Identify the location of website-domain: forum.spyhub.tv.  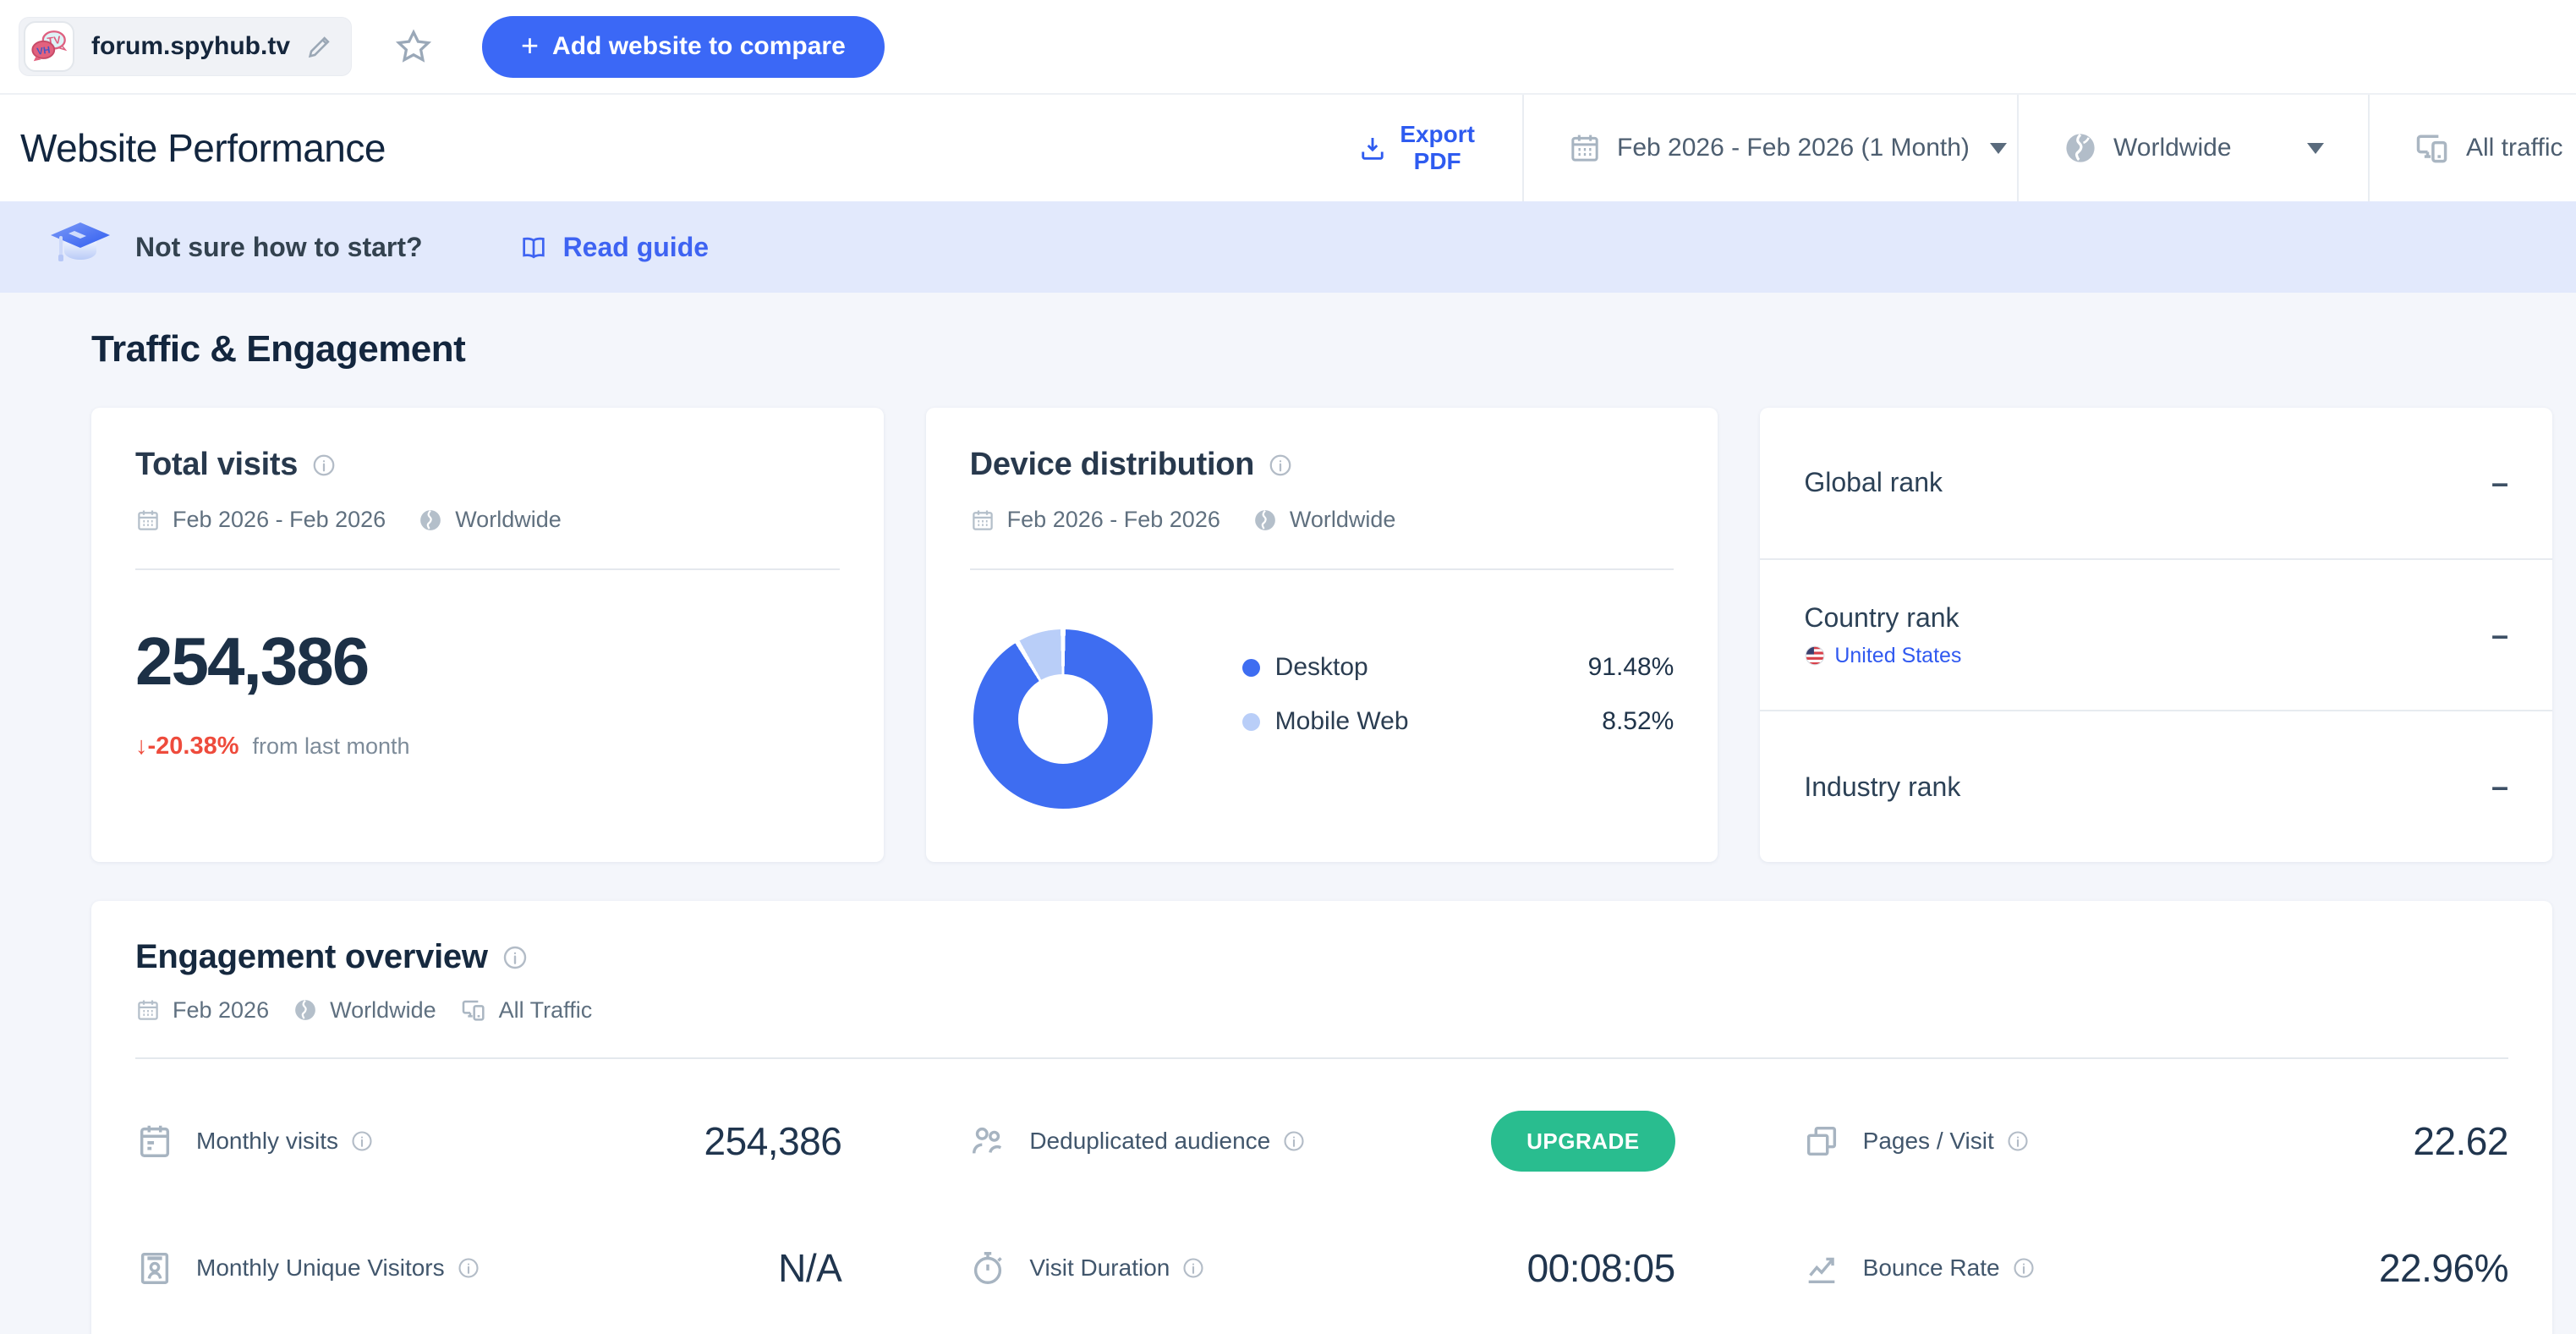
(191, 46).